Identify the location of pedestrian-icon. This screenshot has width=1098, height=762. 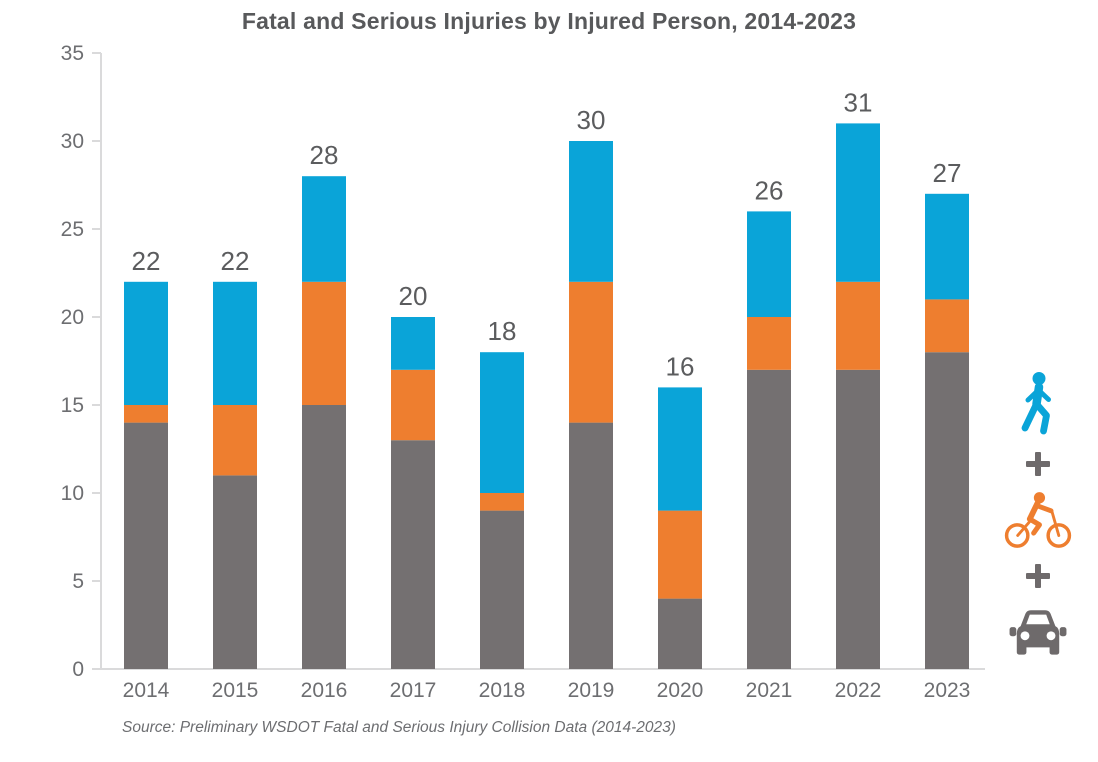
(1038, 404).